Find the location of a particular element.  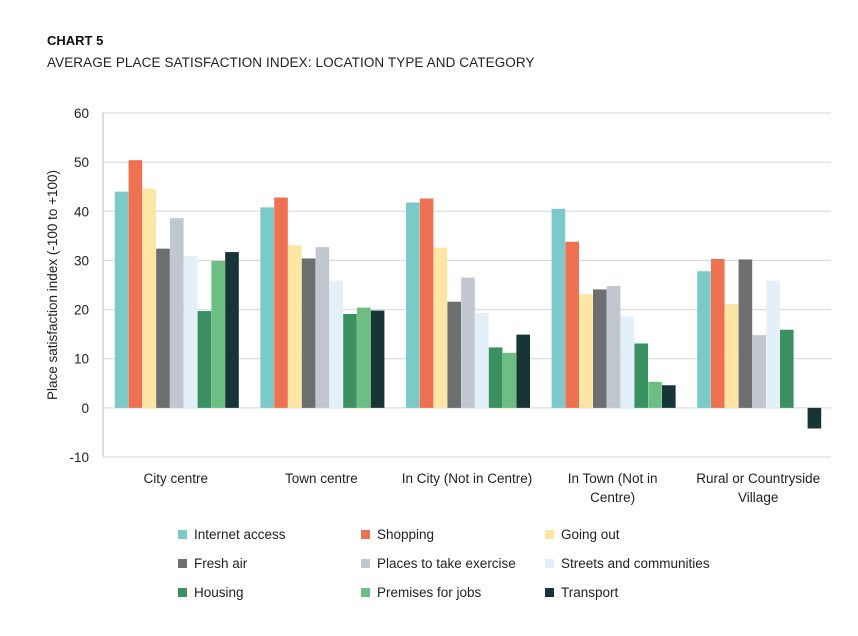

x-category-label: City centre is located at coordinates (176, 478).